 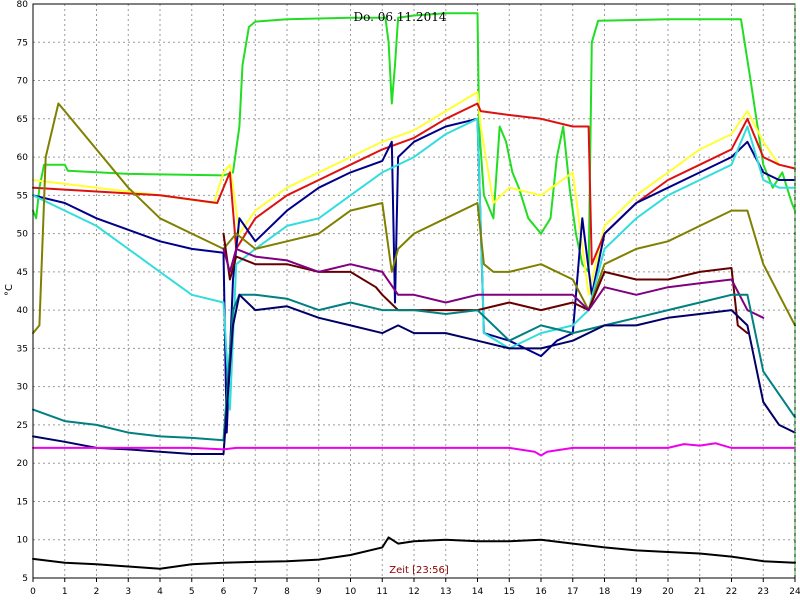 I want to click on y-tick-label: 30, so click(x=23, y=388).